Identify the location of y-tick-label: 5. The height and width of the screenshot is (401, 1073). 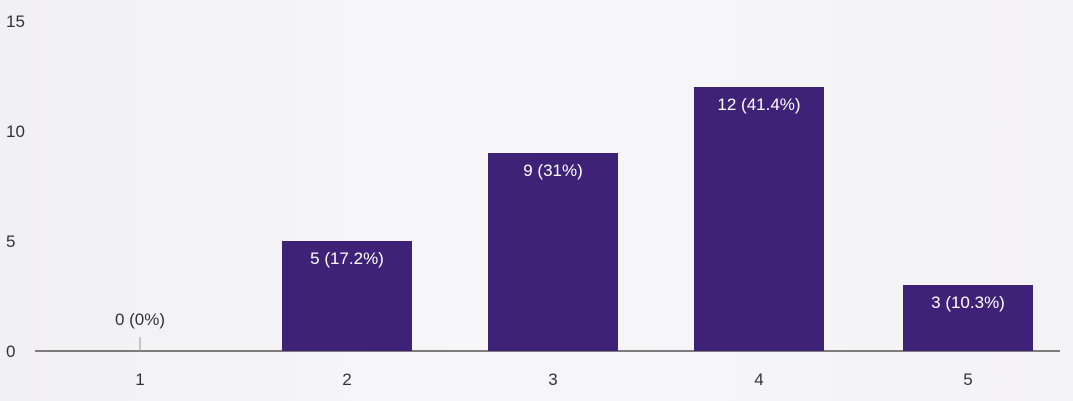
(10, 241).